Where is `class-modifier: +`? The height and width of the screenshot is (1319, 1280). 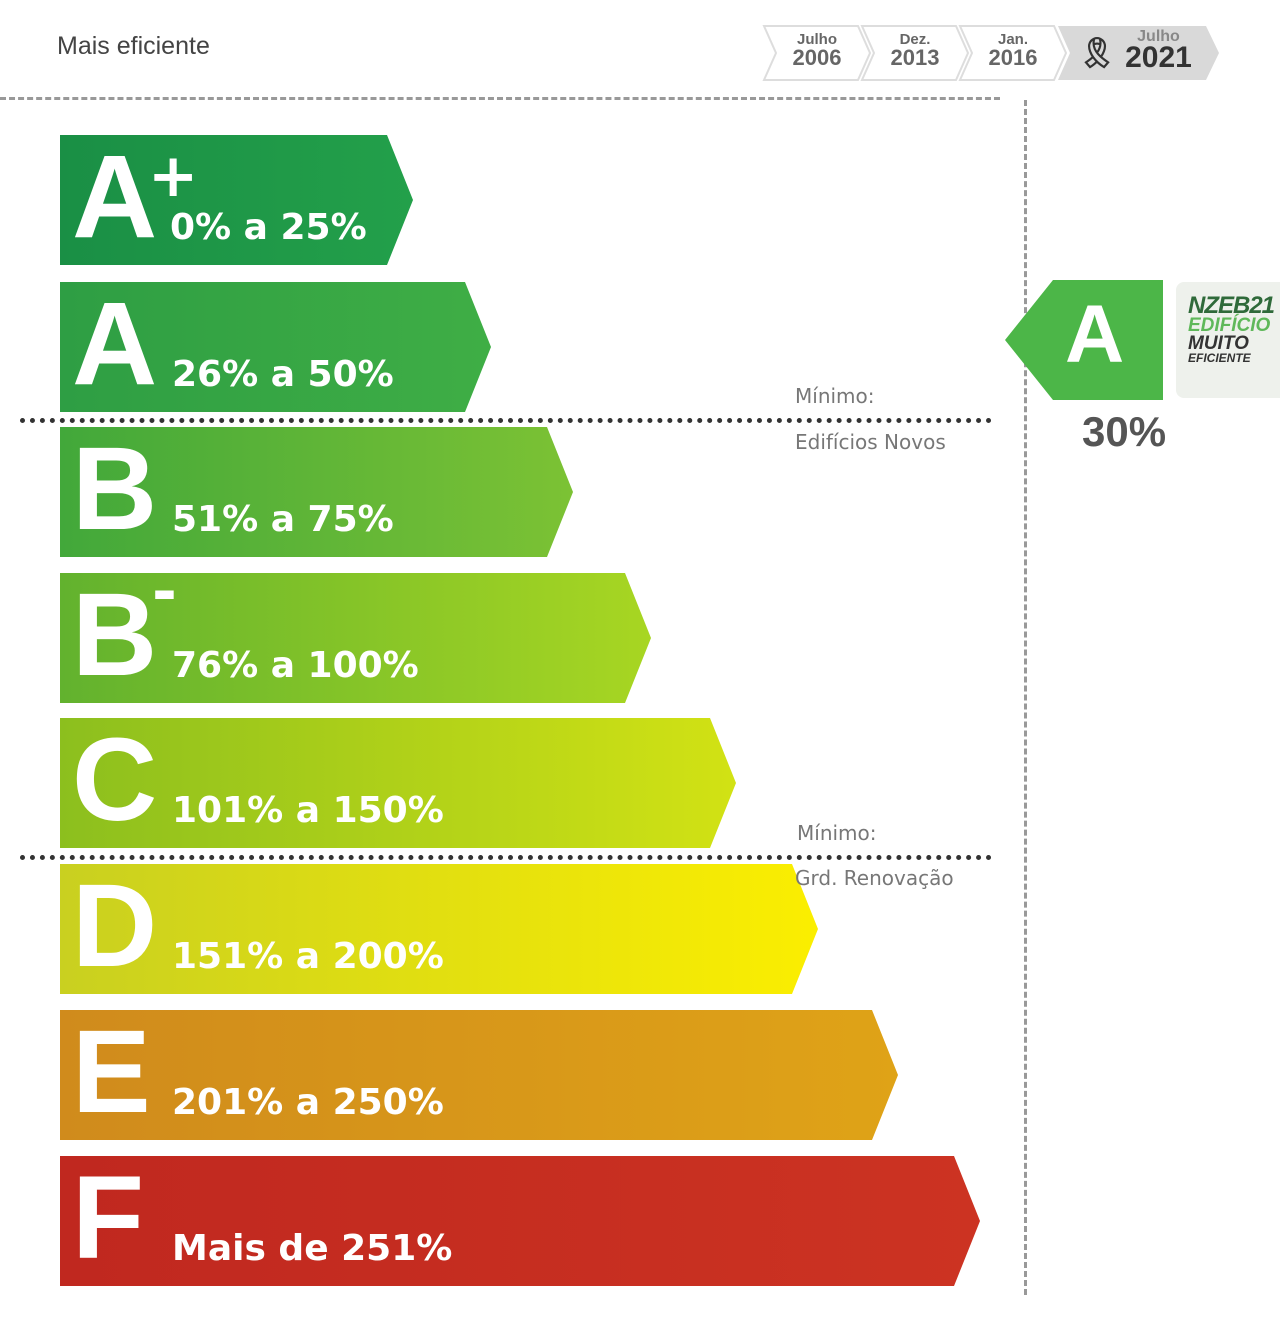
class-modifier: + is located at coordinates (173, 176).